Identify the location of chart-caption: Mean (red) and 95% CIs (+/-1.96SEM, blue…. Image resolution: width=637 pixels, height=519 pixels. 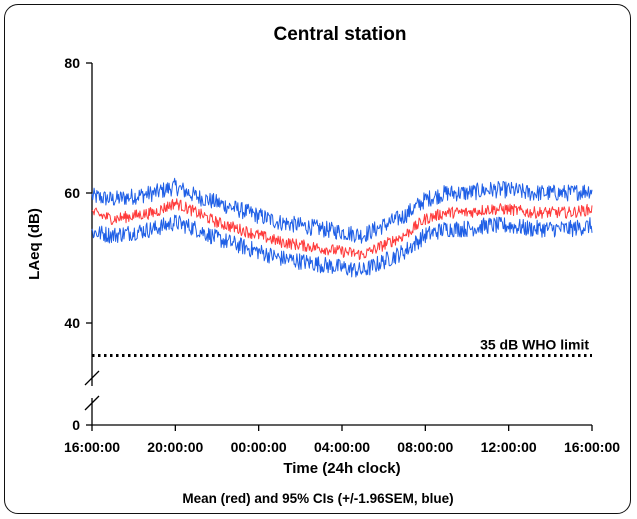
(317, 498).